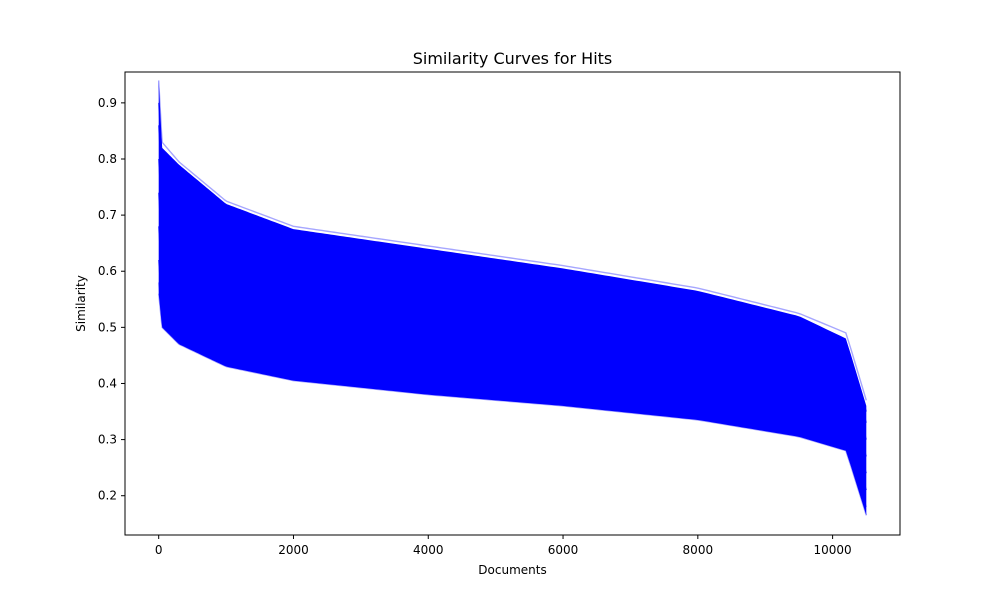 This screenshot has height=600, width=1000. I want to click on x-axis-label: Documents, so click(512, 570).